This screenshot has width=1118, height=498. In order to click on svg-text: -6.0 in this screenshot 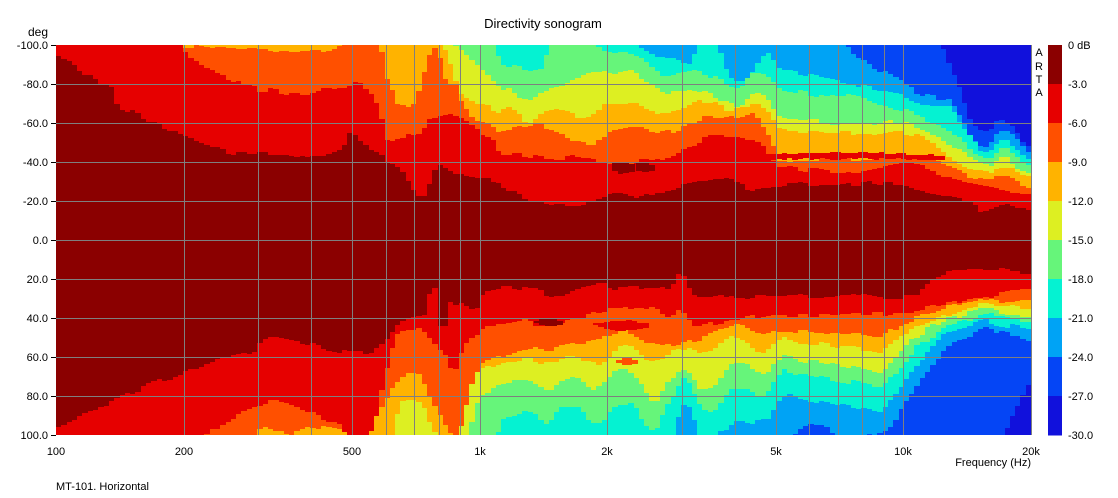, I will do `click(1077, 124)`.